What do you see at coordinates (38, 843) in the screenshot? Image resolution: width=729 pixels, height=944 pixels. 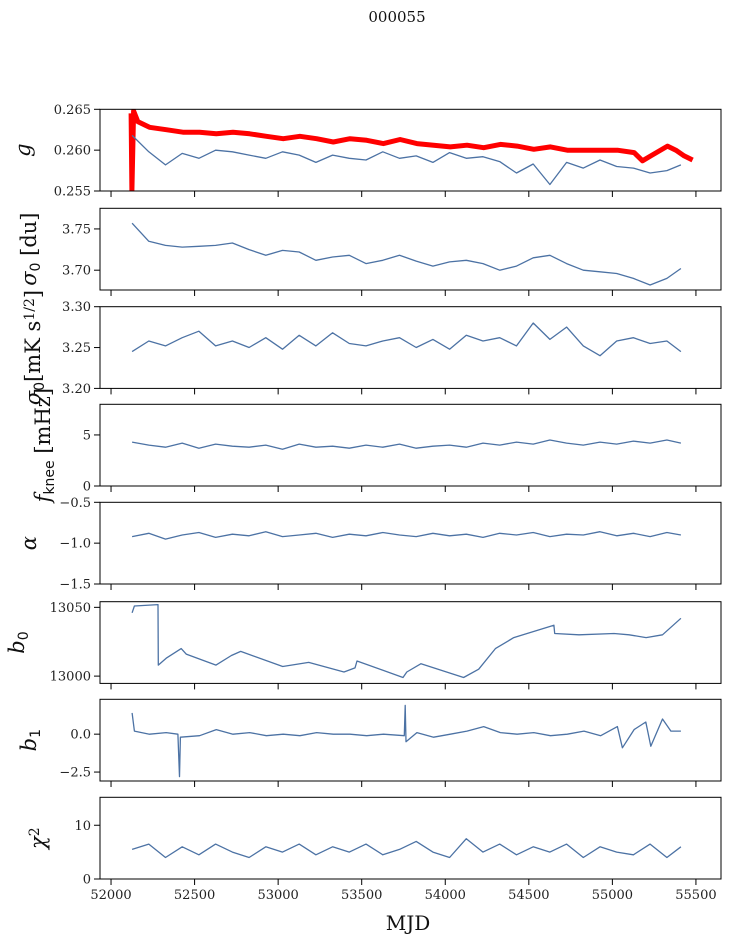 I see `y-label-part: χ` at bounding box center [38, 843].